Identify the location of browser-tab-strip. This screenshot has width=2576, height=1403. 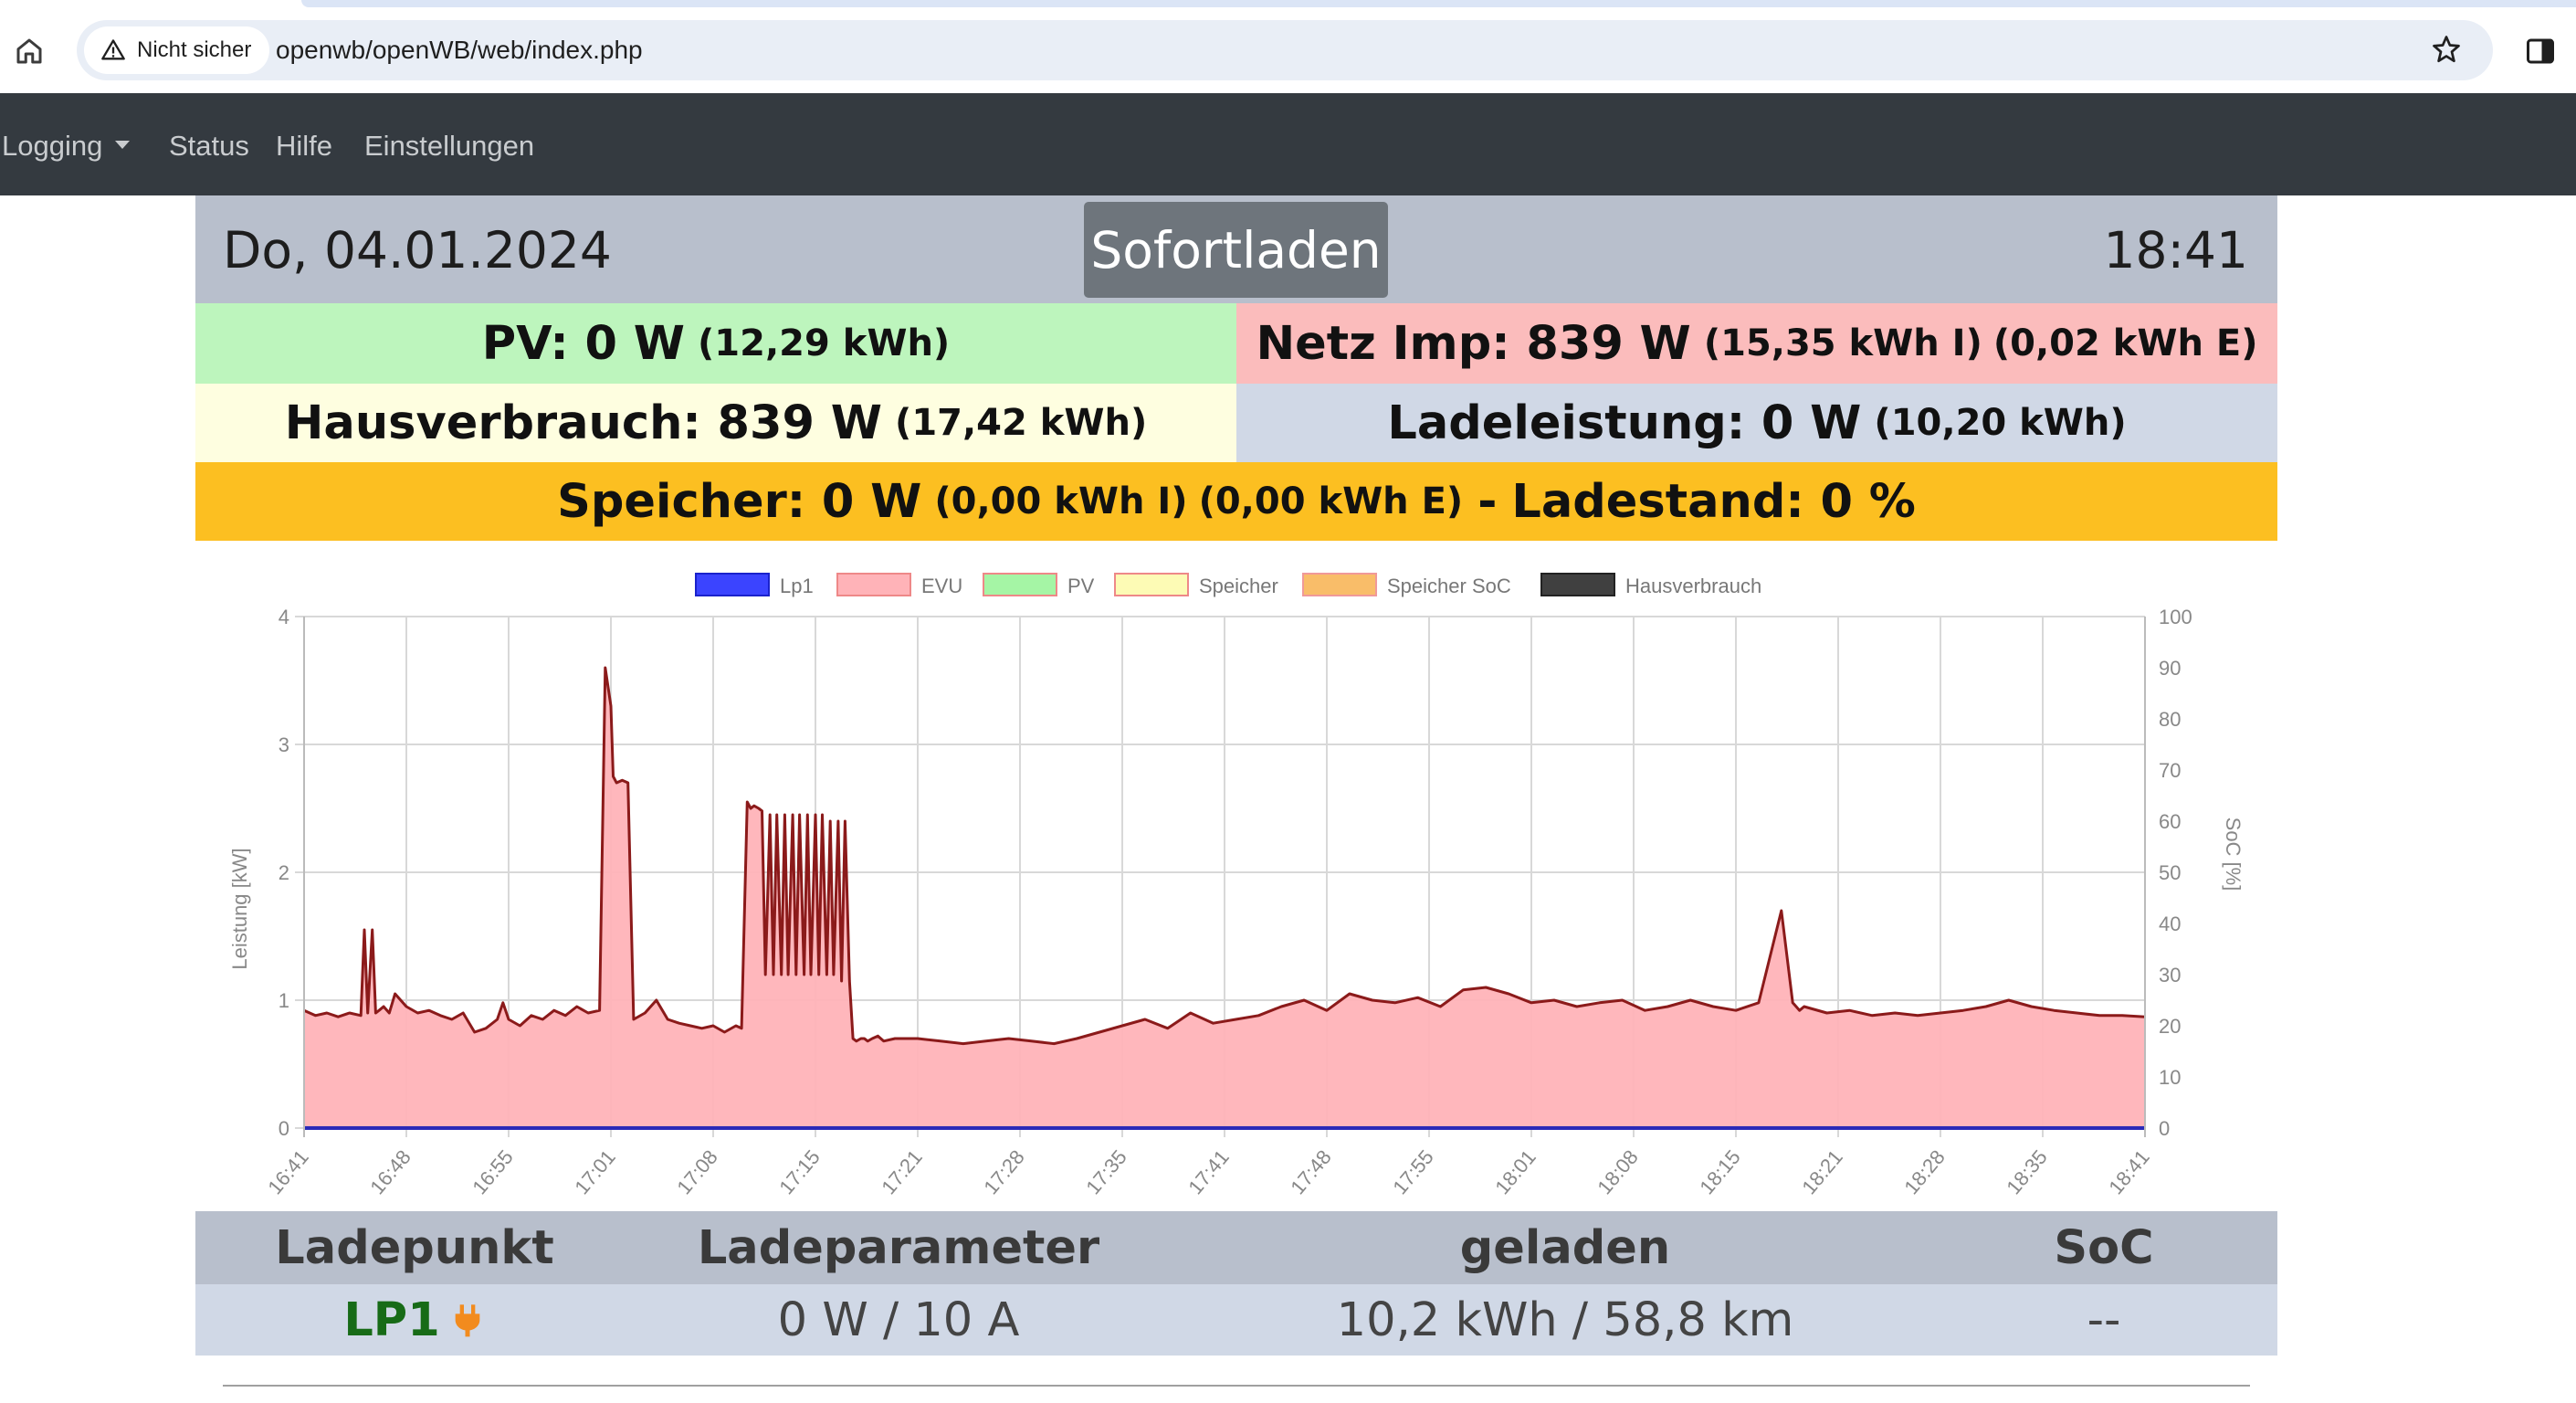
(1288, 4).